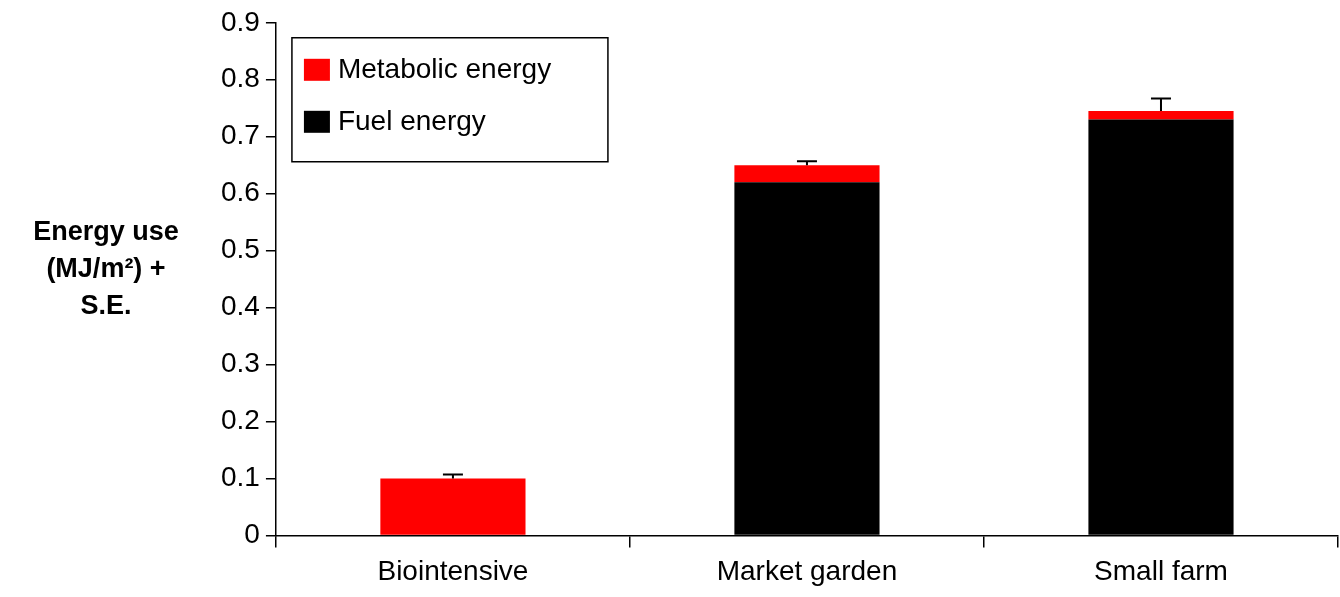  Describe the element at coordinates (106, 267) in the screenshot. I see `y-axis-title: Energy use (MJ/m²) + S.E.` at that location.